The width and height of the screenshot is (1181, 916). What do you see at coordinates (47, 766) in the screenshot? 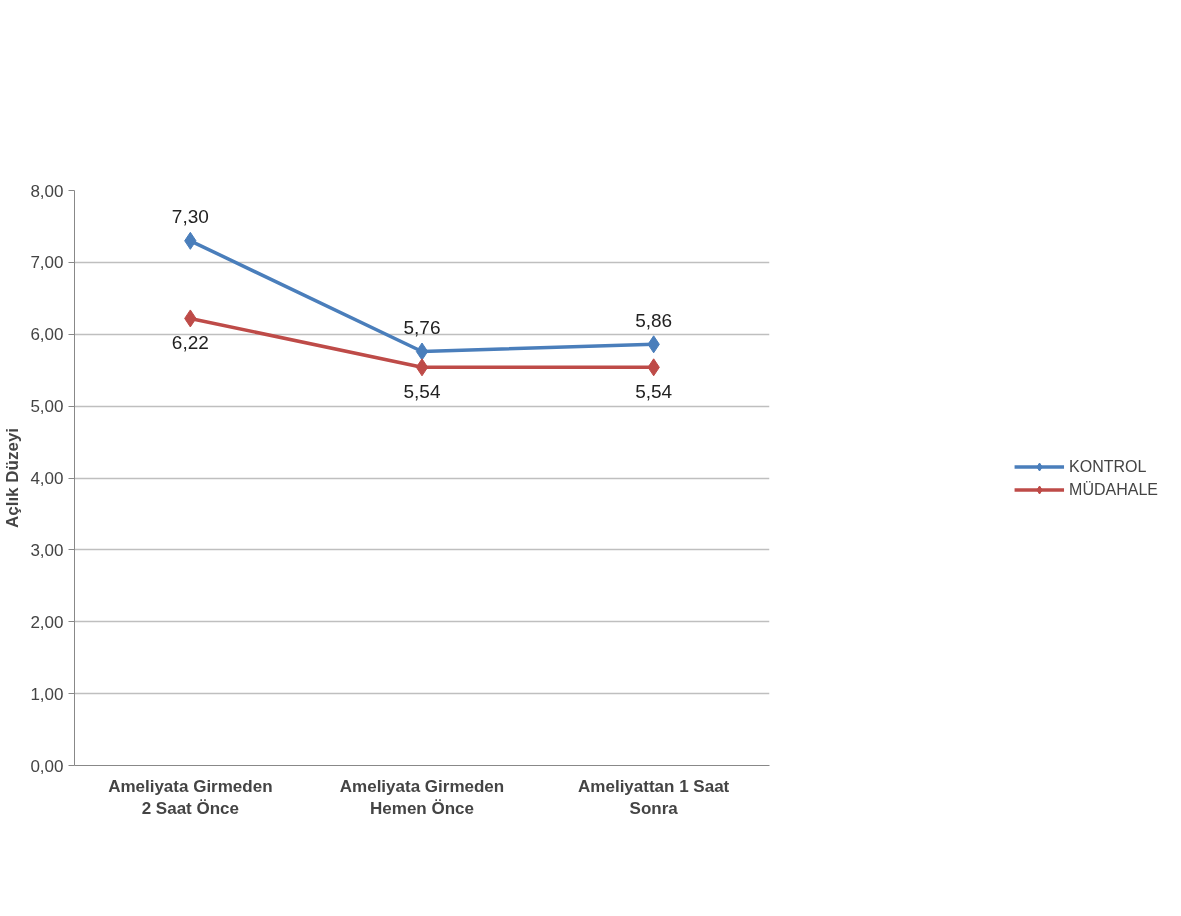
I see `y-tick-label: 0,00` at bounding box center [47, 766].